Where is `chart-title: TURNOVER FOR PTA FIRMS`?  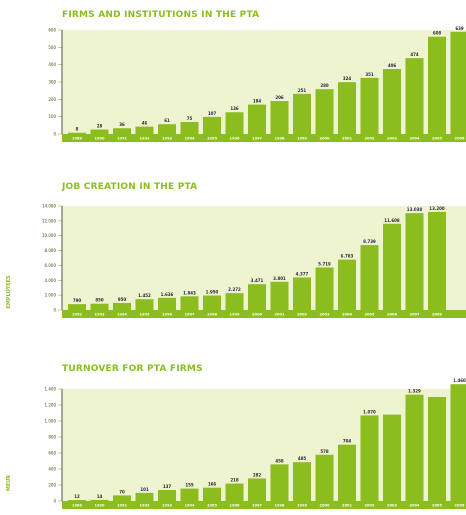
chart-title: TURNOVER FOR PTA FIRMS is located at coordinates (132, 369).